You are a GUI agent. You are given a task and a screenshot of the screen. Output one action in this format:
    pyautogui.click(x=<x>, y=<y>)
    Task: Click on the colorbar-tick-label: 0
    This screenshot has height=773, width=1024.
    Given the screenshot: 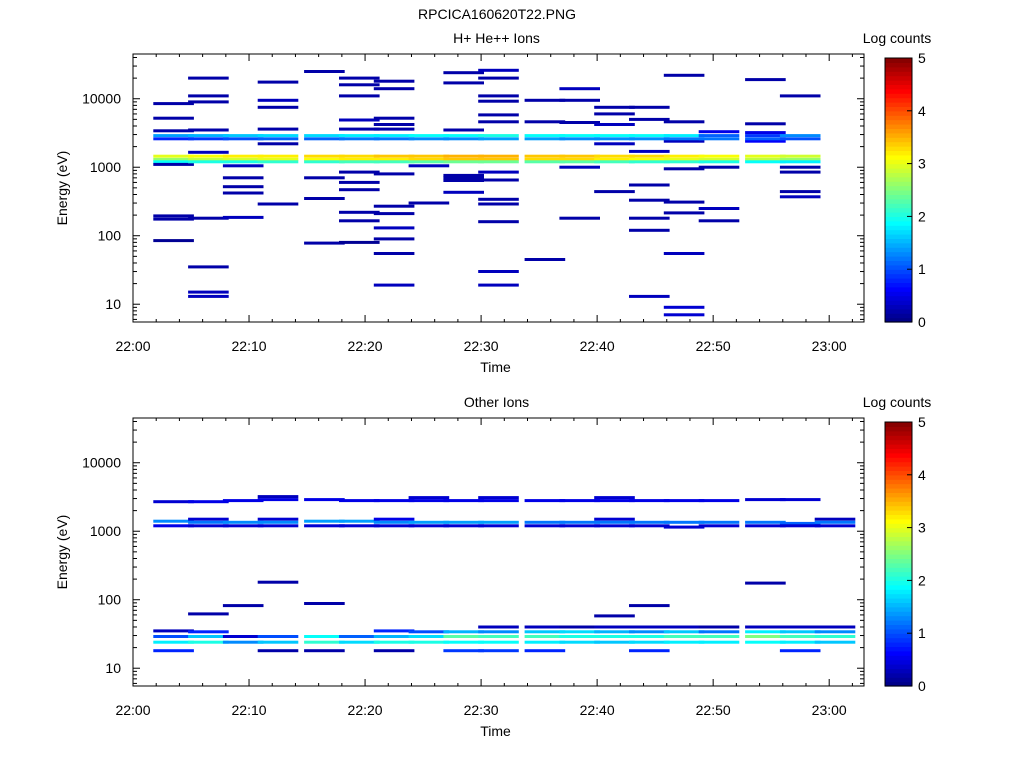 What is the action you would take?
    pyautogui.click(x=922, y=686)
    